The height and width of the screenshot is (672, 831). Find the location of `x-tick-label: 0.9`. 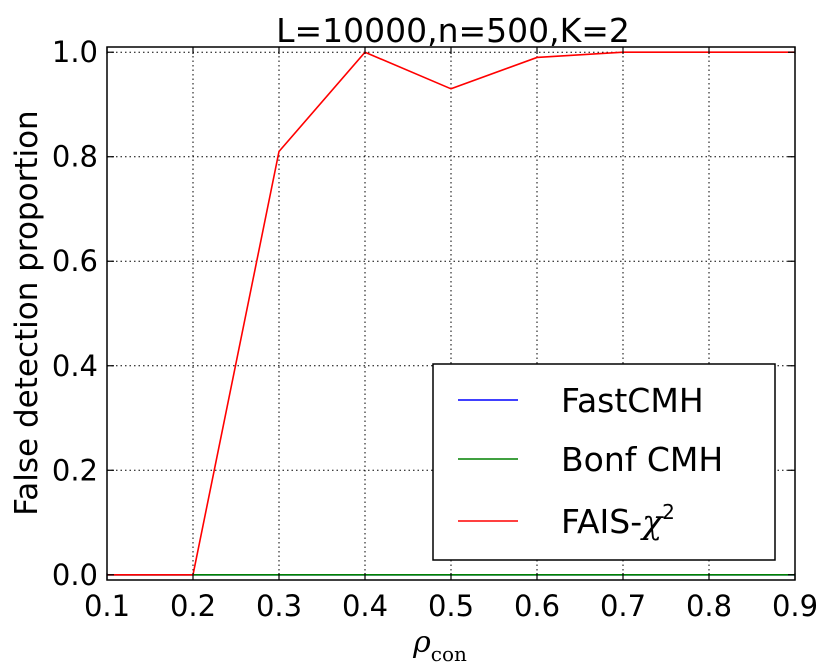

x-tick-label: 0.9 is located at coordinates (795, 606).